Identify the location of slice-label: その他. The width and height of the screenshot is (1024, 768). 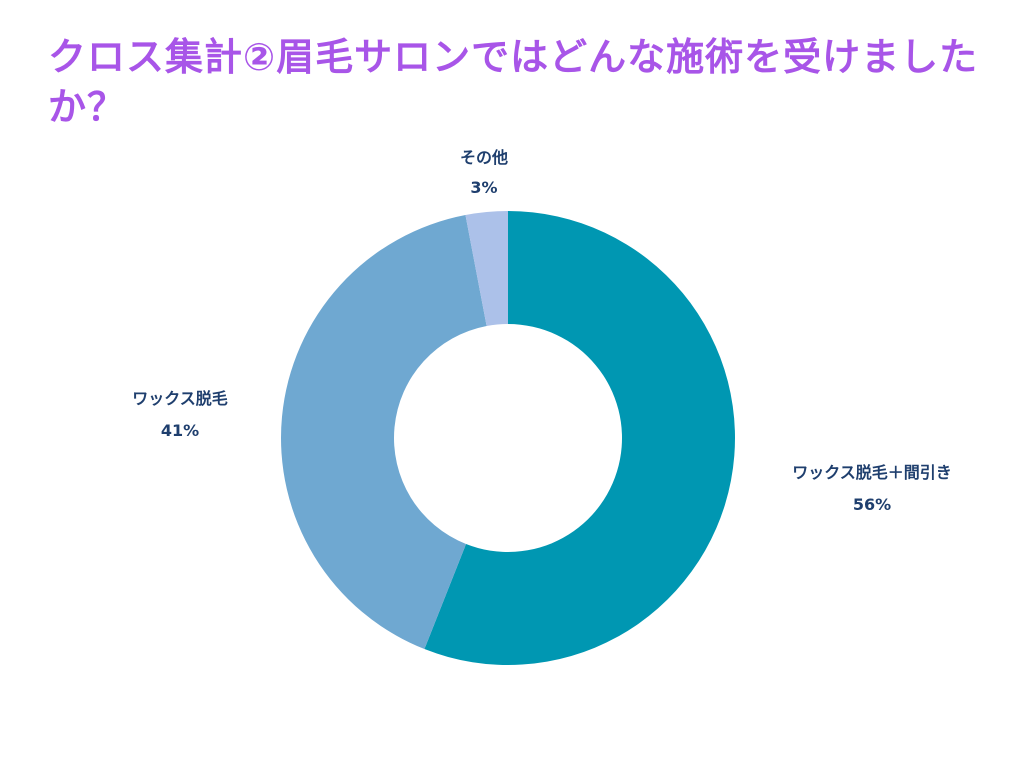
(484, 157).